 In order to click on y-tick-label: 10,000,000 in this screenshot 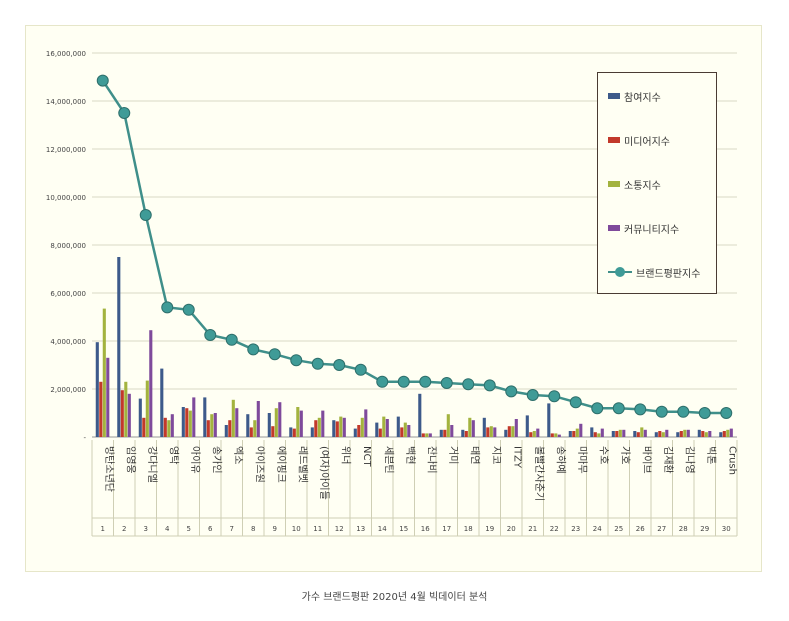, I will do `click(66, 198)`.